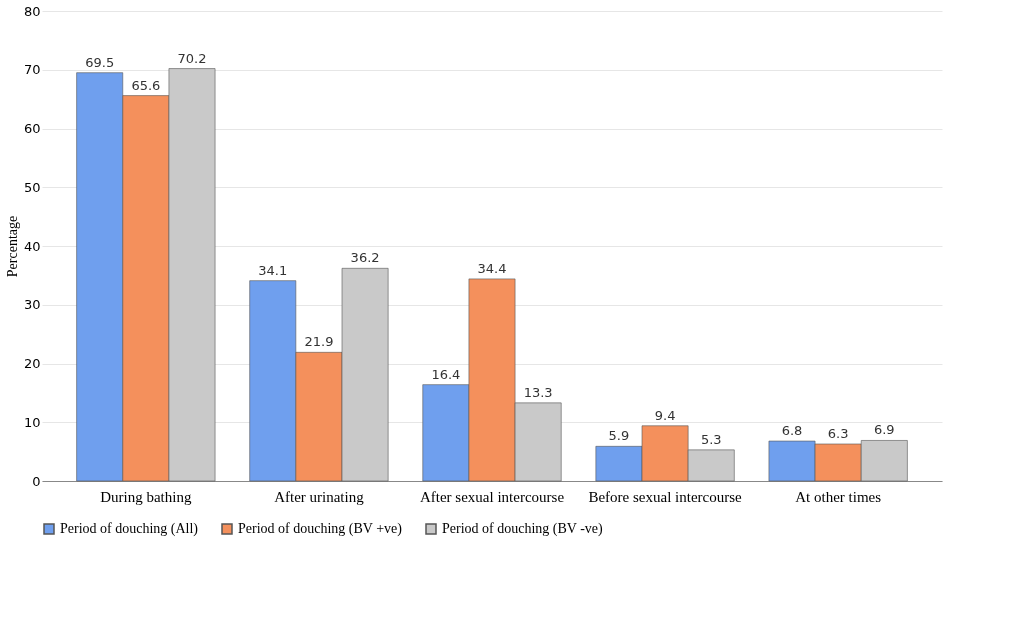 The height and width of the screenshot is (620, 1034). I want to click on y-tick-label: 40, so click(32, 246).